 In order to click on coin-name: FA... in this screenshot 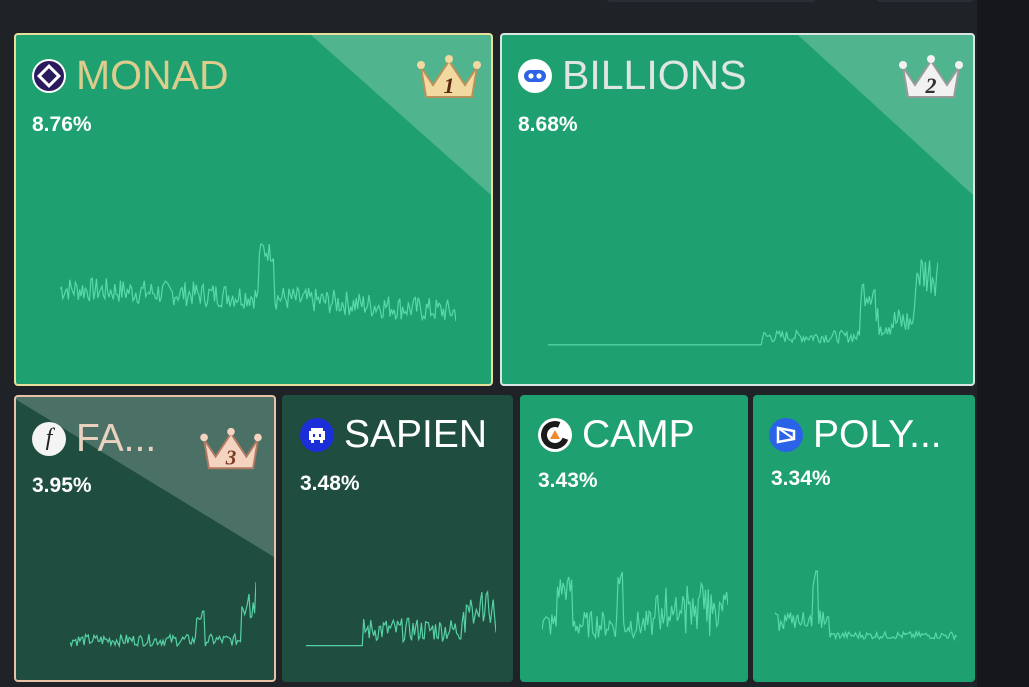, I will do `click(116, 438)`.